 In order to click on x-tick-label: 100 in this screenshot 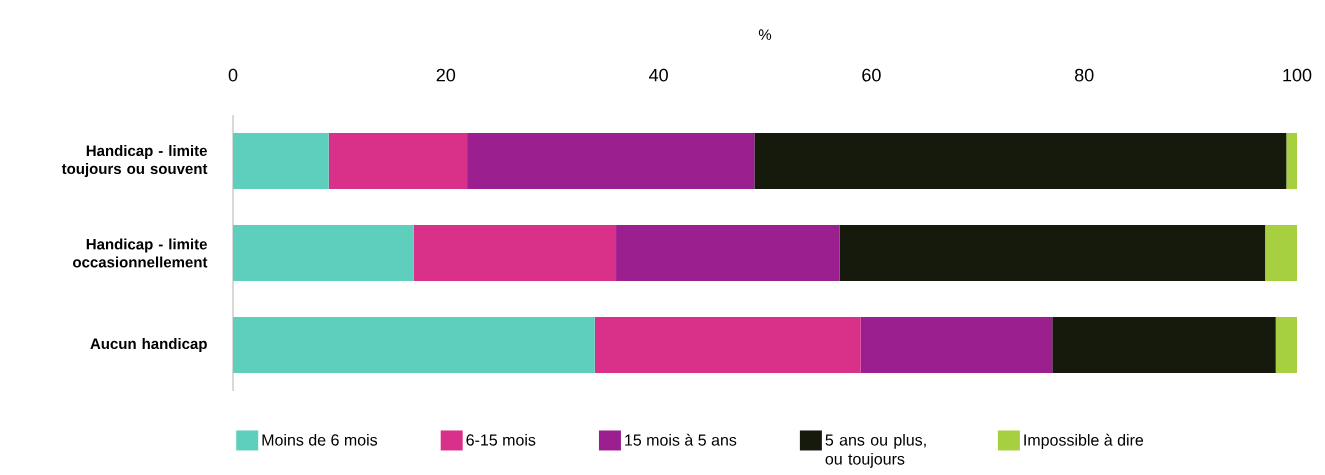, I will do `click(1297, 75)`.